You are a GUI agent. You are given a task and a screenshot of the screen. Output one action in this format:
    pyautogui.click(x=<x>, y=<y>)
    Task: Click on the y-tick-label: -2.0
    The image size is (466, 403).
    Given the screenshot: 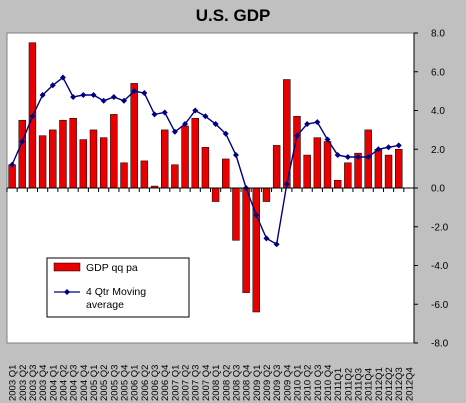 What is the action you would take?
    pyautogui.click(x=440, y=227)
    